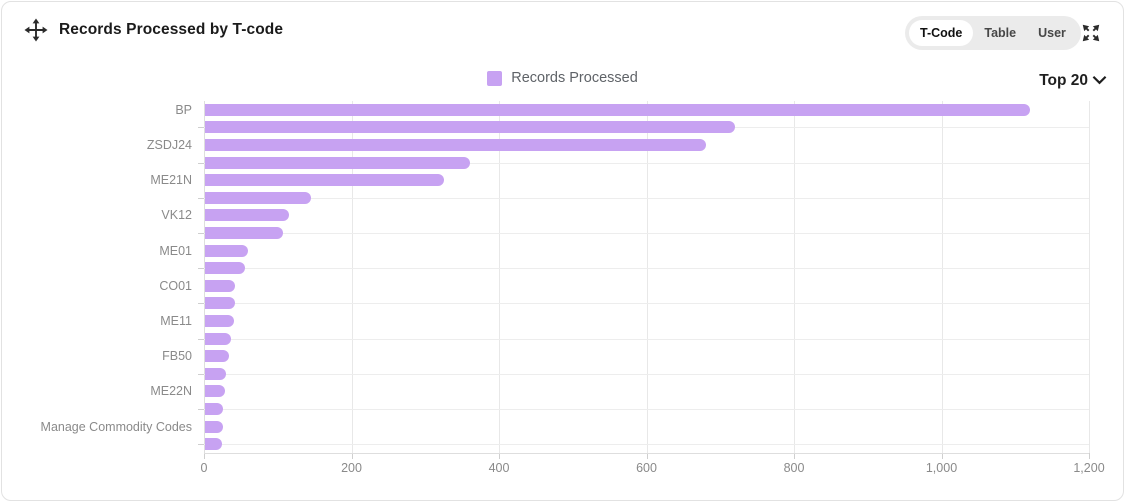  I want to click on x-tick-label: 1,000, so click(941, 468).